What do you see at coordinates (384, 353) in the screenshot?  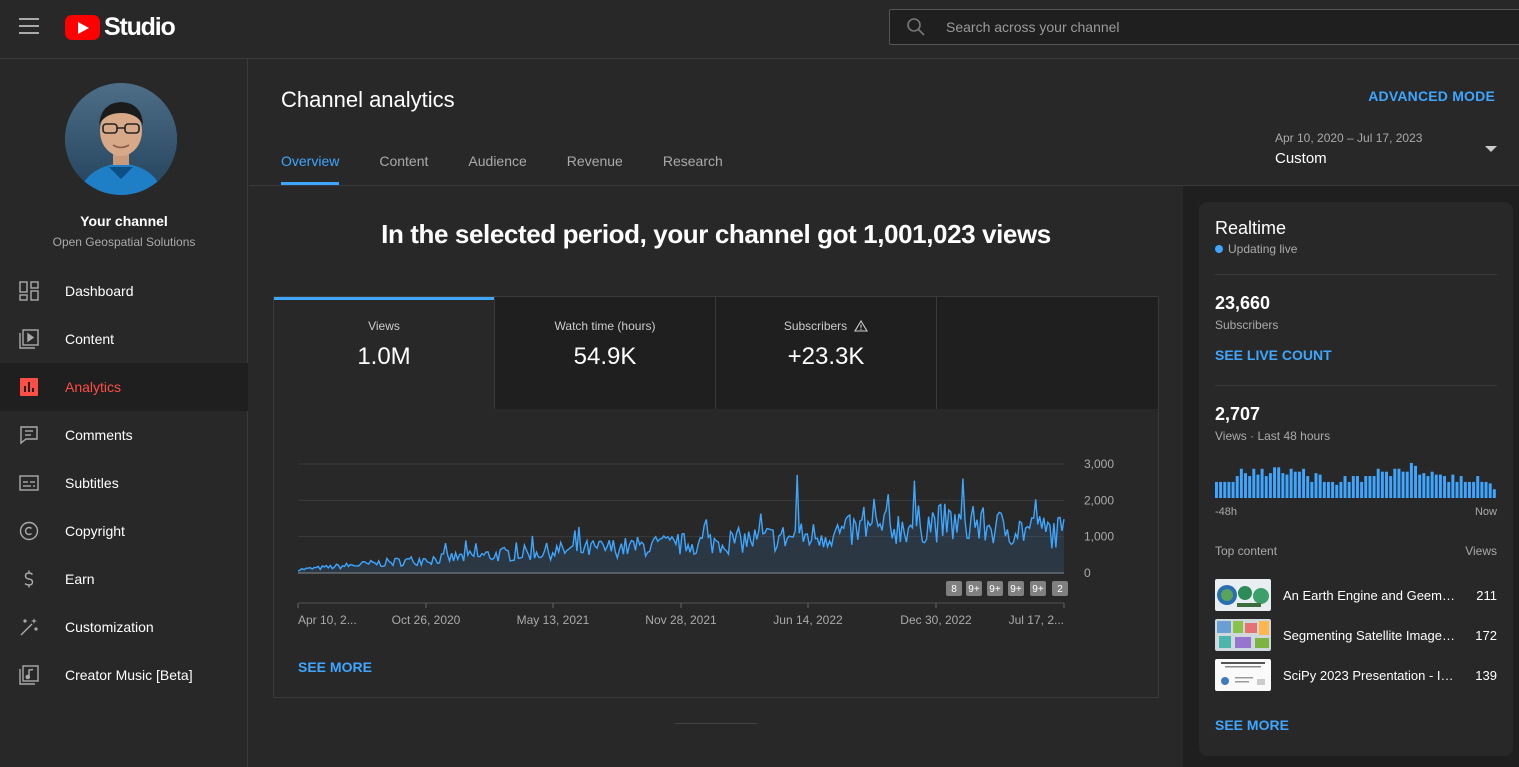 I see `metric-views: Views 1.0M` at bounding box center [384, 353].